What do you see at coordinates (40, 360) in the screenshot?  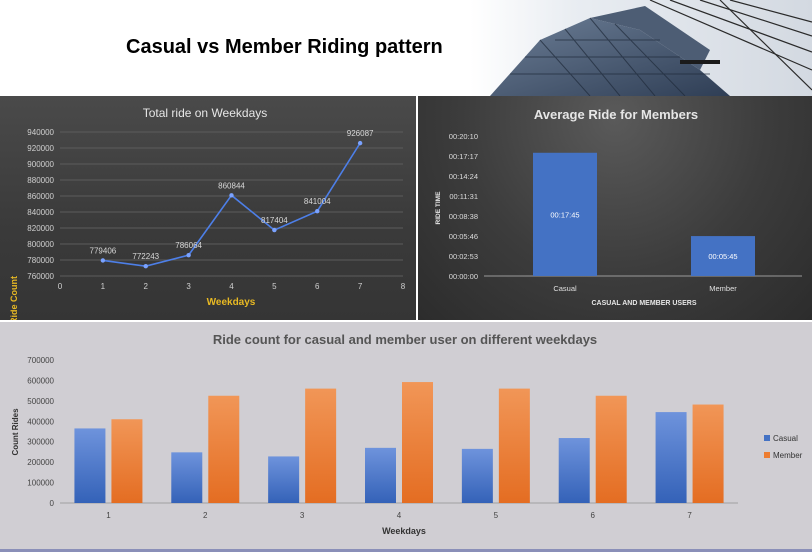 I see `y-tick-label: 700000` at bounding box center [40, 360].